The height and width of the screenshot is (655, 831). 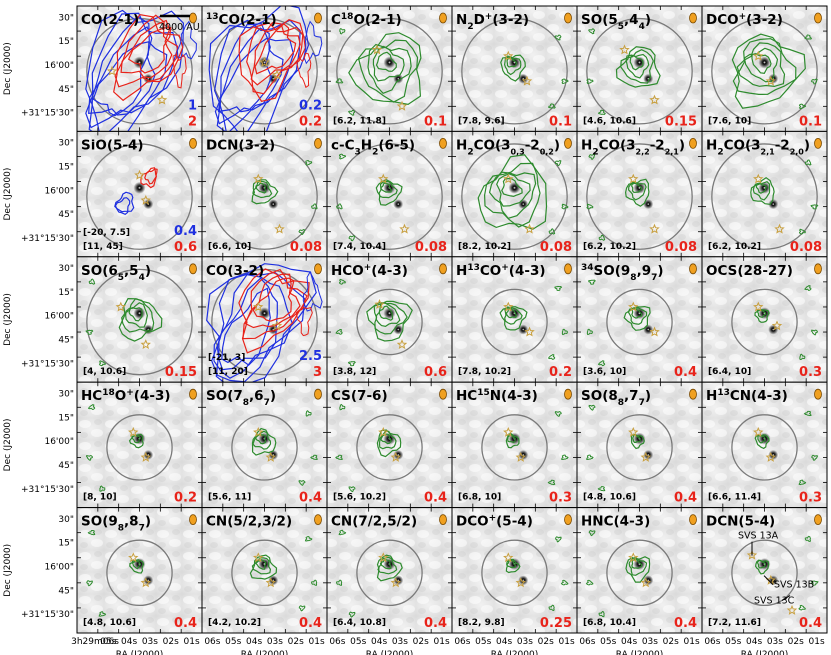 What do you see at coordinates (774, 601) in the screenshot?
I see `source-label: SVS 13C` at bounding box center [774, 601].